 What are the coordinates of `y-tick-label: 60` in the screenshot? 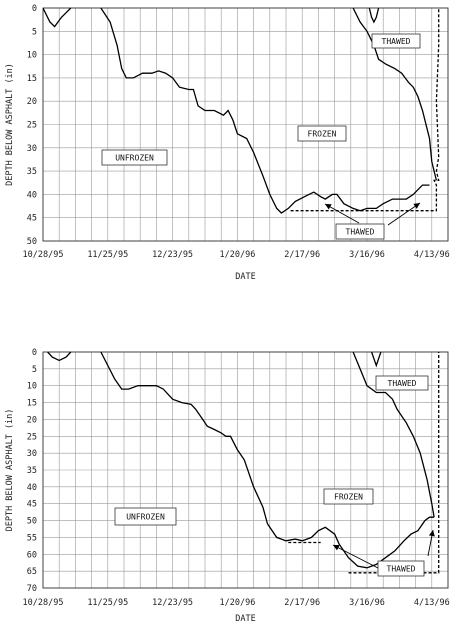 It's located at (32, 555).